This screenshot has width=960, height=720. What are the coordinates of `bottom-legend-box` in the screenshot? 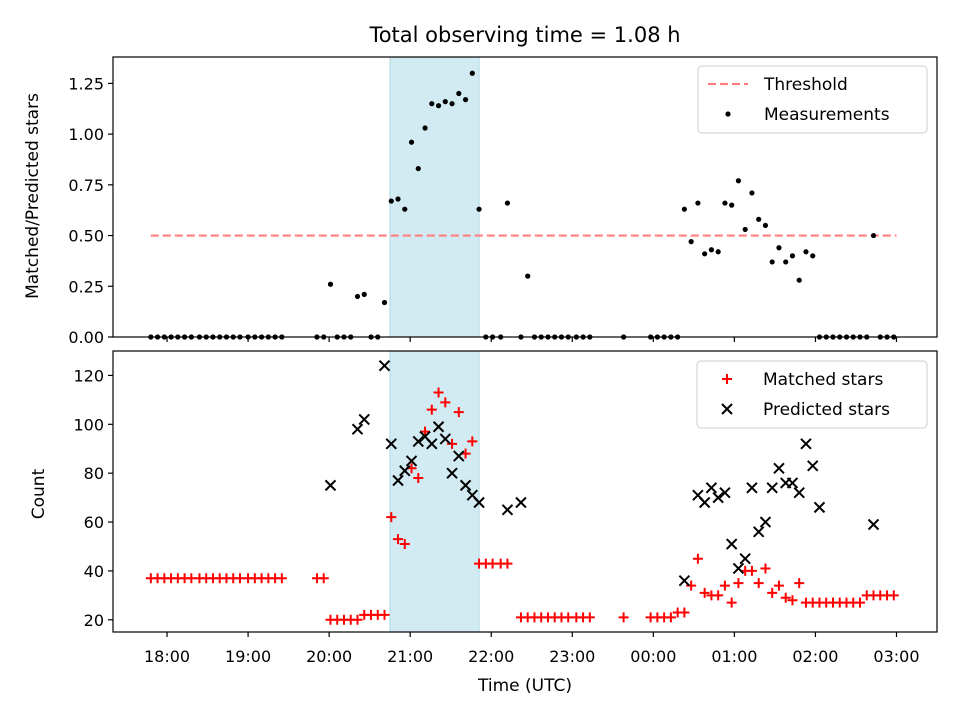 It's located at (812, 394).